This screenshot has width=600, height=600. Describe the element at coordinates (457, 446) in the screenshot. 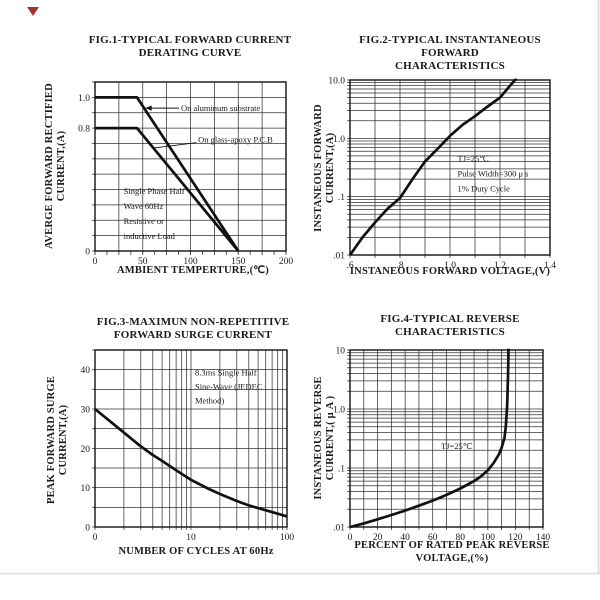

I see `fig4-annotation-line: TJ=25℃` at that location.